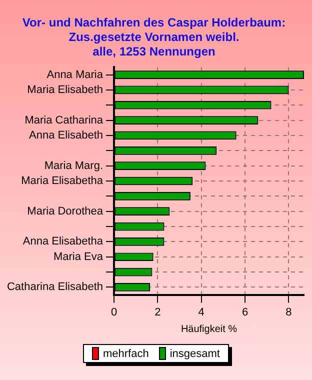  What do you see at coordinates (114, 312) in the screenshot?
I see `x-tick-label: 0` at bounding box center [114, 312].